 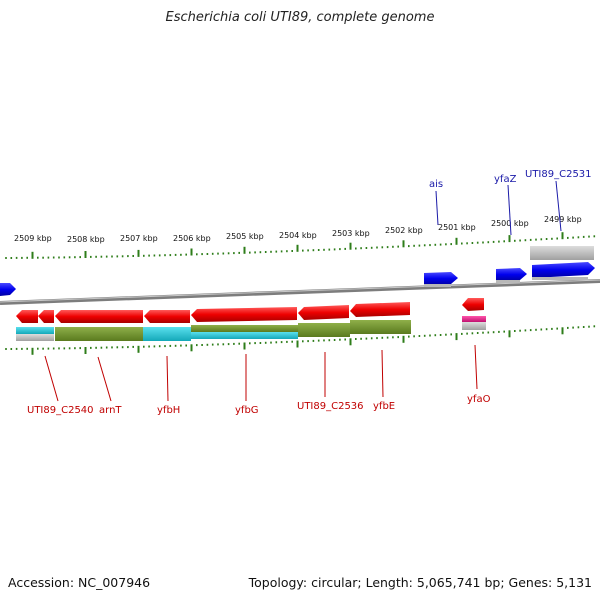 What do you see at coordinates (380, 309) in the screenshot?
I see `reverse-gene-arrow-yfbE` at bounding box center [380, 309].